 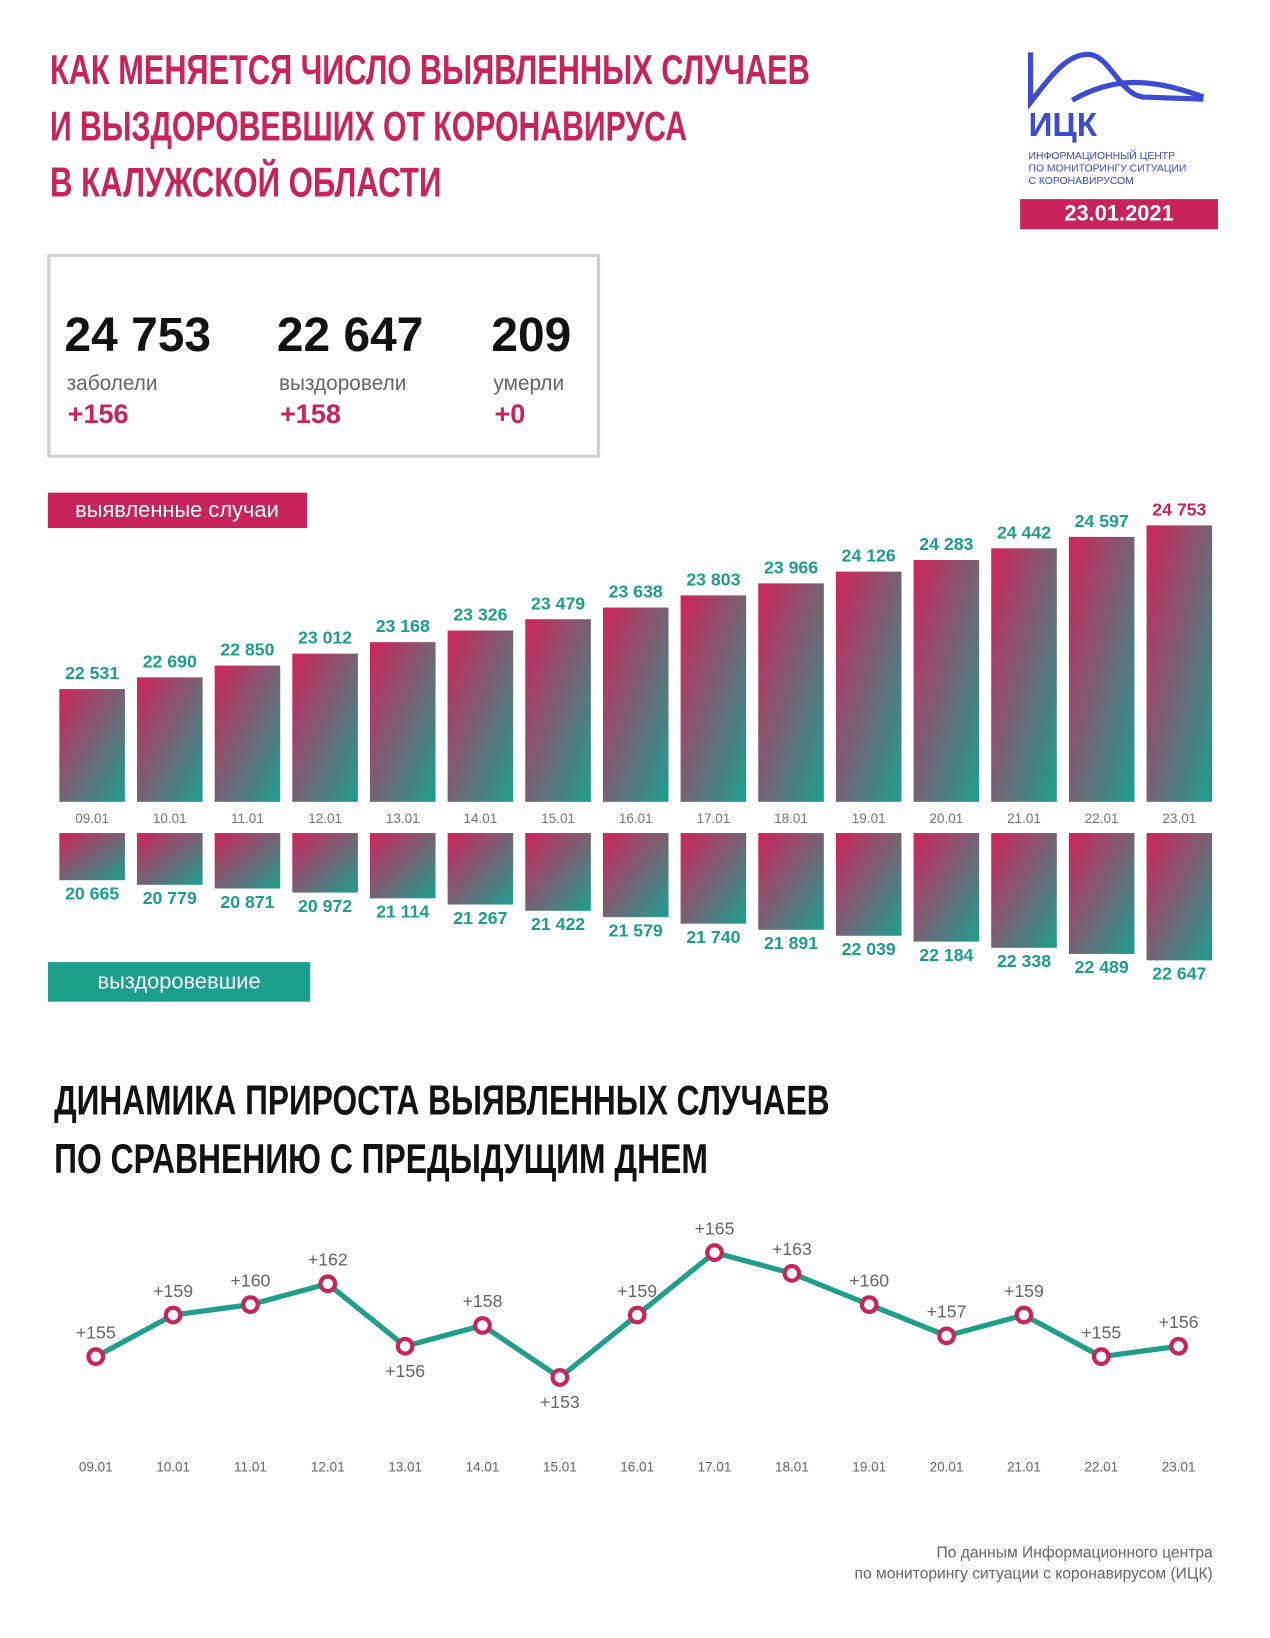 What do you see at coordinates (1080, 181) in the screenshot?
I see `logo-caption: С КОРОНАВИРУСОМ` at bounding box center [1080, 181].